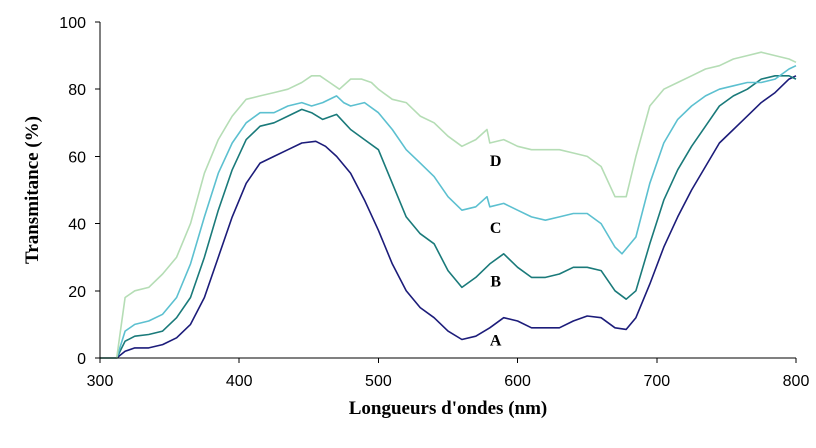 This screenshot has height=448, width=816. Describe the element at coordinates (656, 381) in the screenshot. I see `x-tick-label: 700` at that location.